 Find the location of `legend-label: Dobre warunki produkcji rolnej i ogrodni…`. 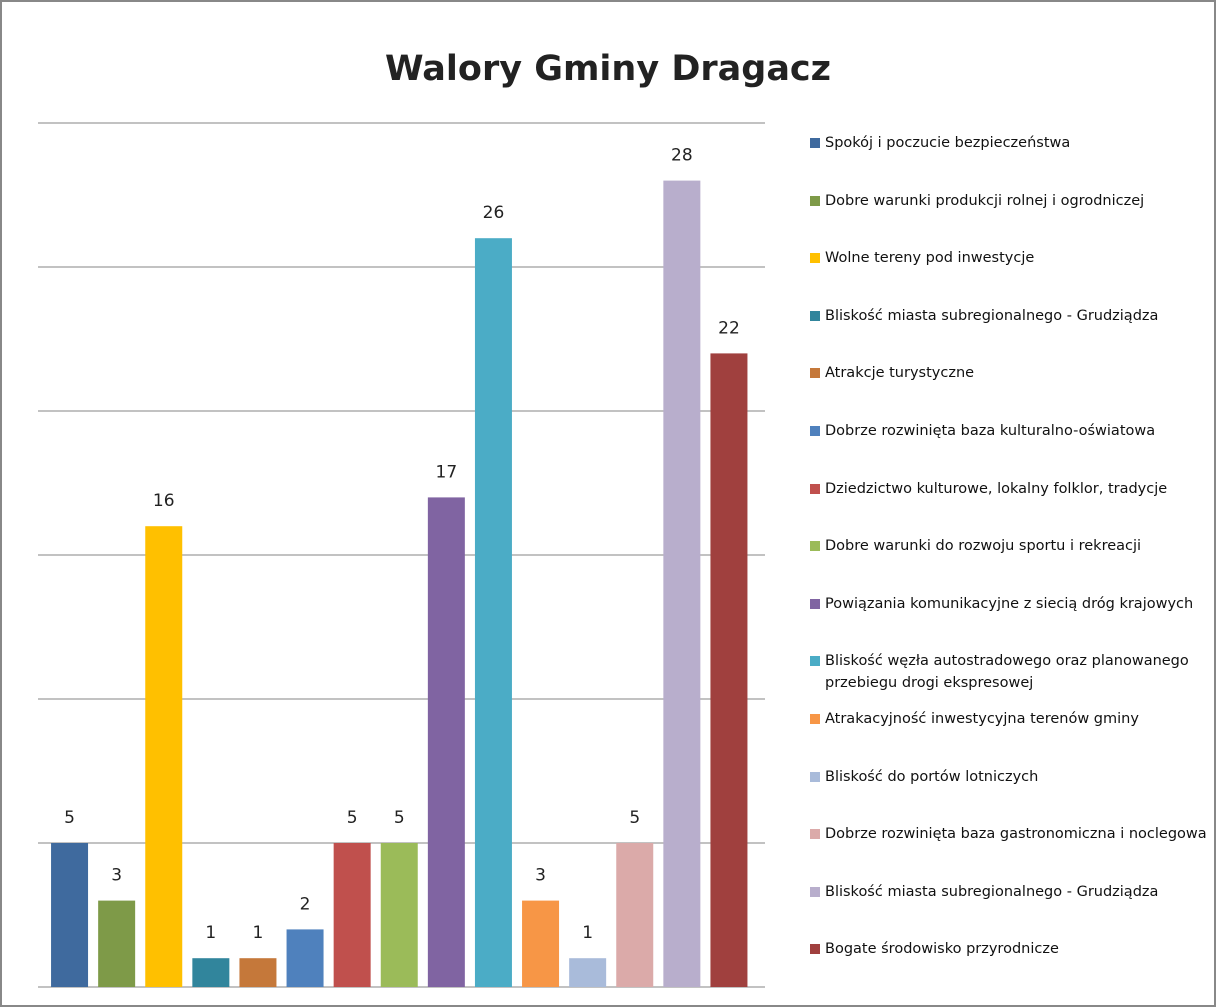

legend-label: Dobre warunki produkcji rolnej i ogrodni… is located at coordinates (985, 200).